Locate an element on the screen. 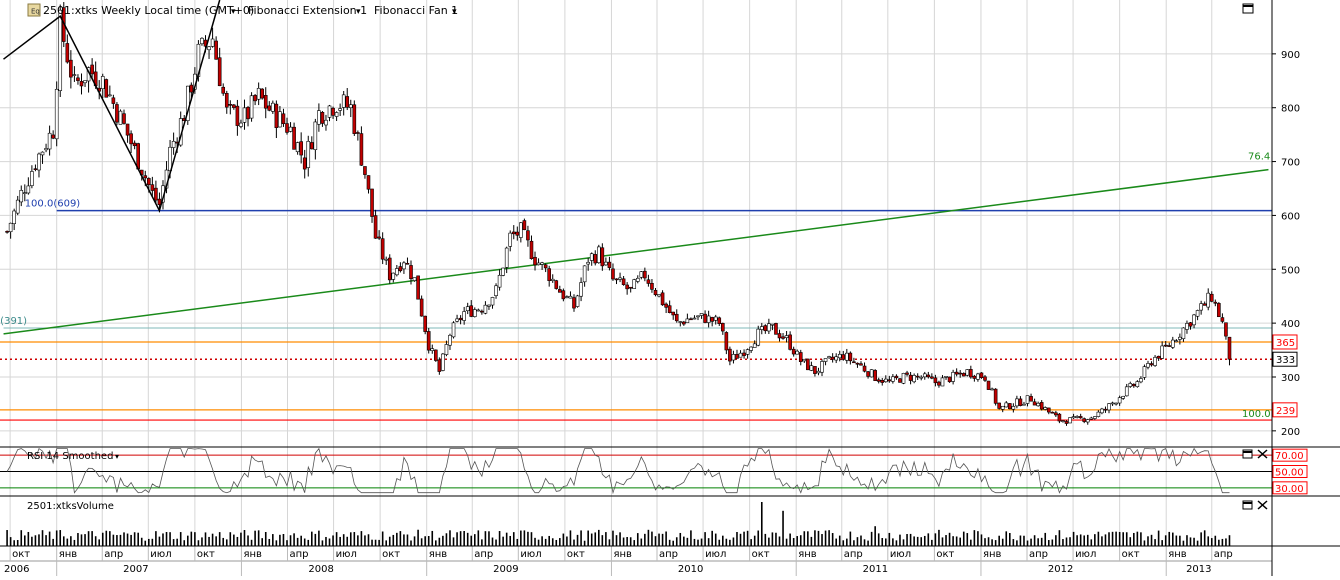 The height and width of the screenshot is (580, 1340). fibonacci-extension-label: Fibonacci Extension 1 is located at coordinates (307, 10).